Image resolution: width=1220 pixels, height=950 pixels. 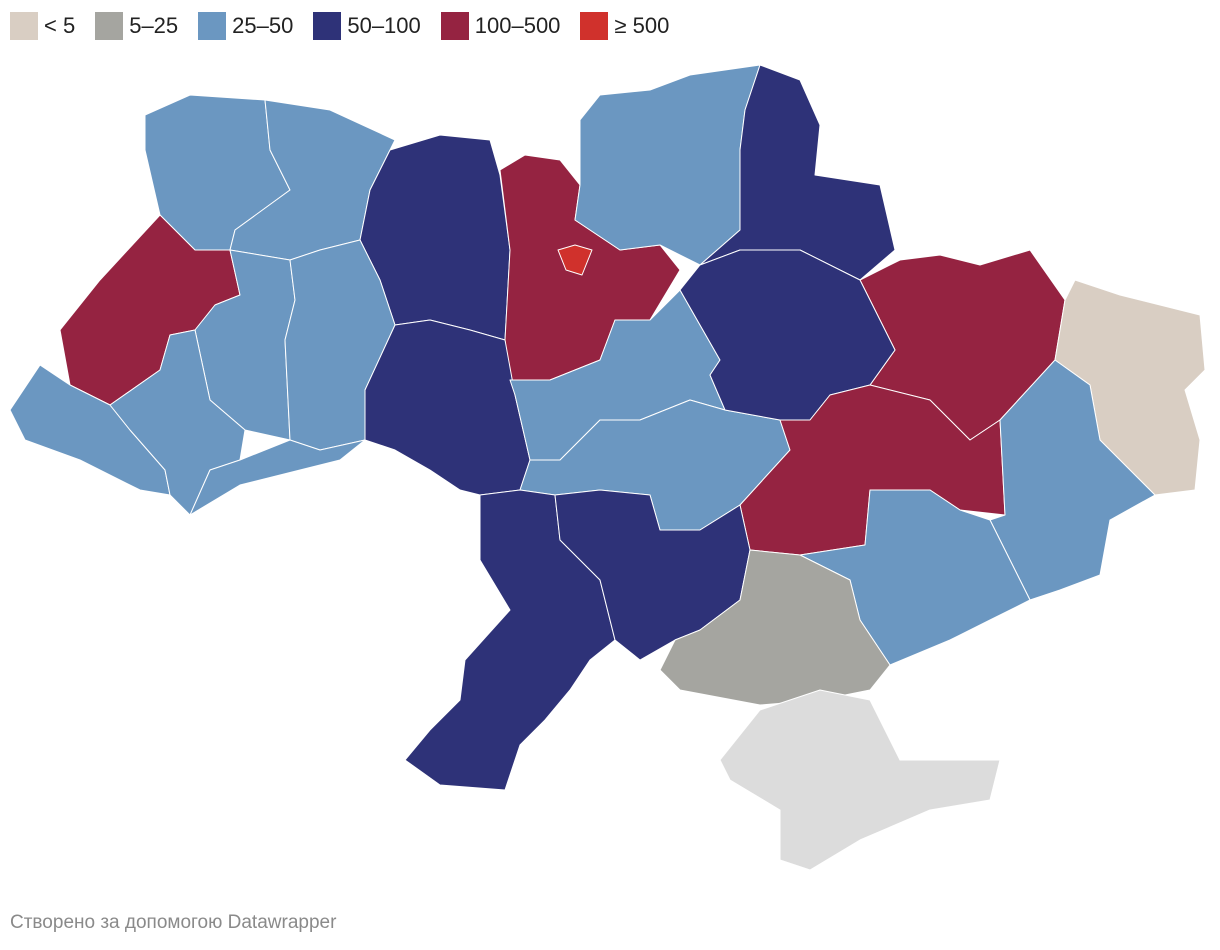 I want to click on legend-item: 5–25, so click(x=136, y=26).